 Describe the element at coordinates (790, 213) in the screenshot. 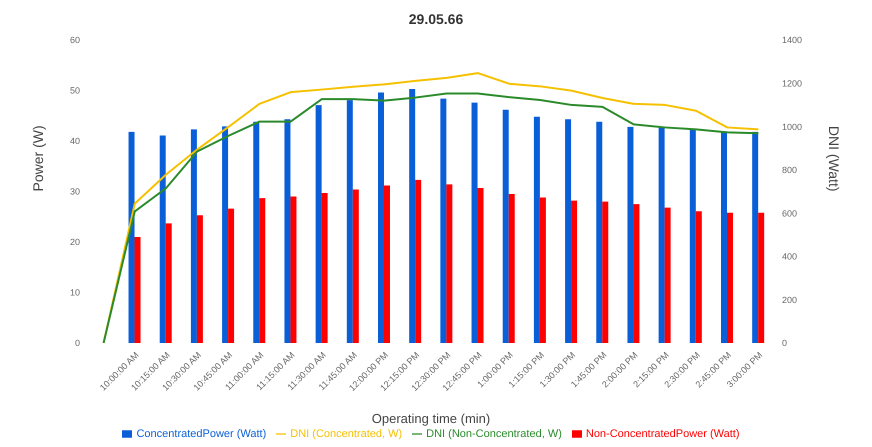

I see `y2-tick-label: 600` at that location.